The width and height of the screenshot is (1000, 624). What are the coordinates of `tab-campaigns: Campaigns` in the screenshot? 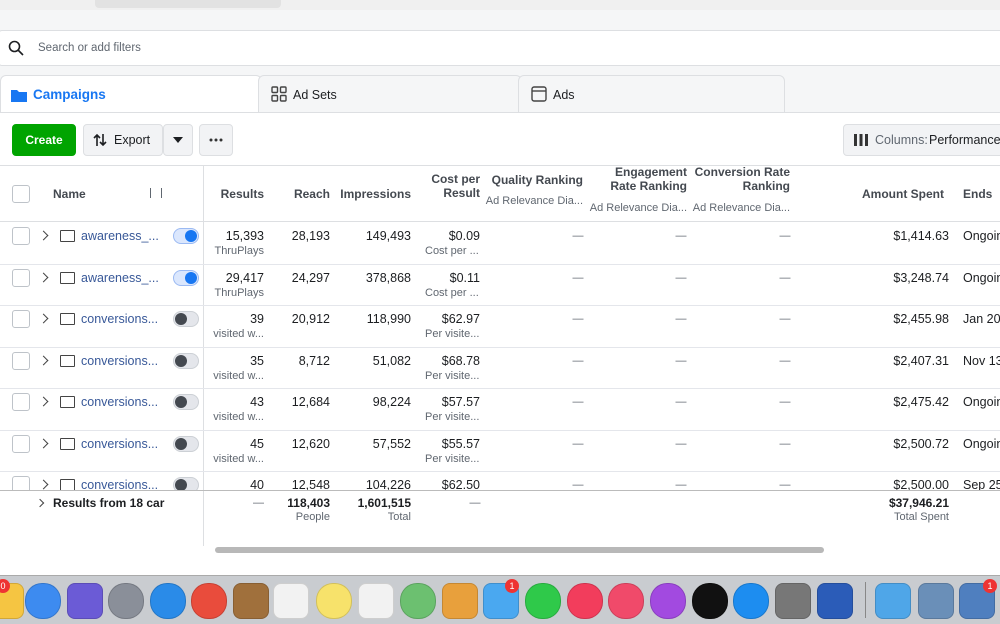 It's located at (131, 95).